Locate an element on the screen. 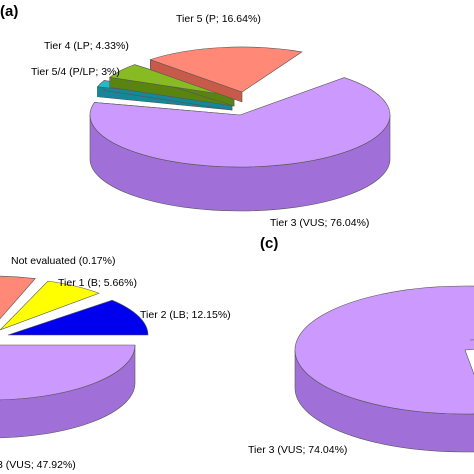 Image resolution: width=474 pixels, height=474 pixels. pie-b-slice-3-top is located at coordinates (18, 297).